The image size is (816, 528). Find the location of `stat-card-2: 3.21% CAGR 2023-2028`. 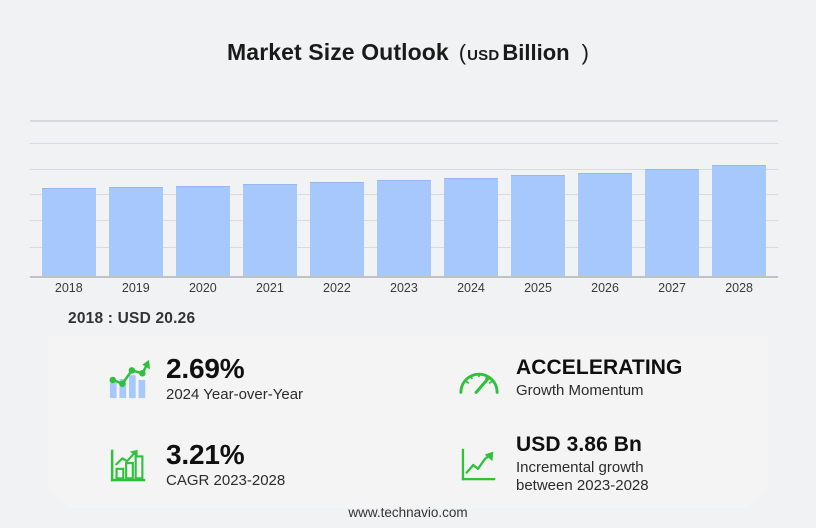

stat-card-2: 3.21% CAGR 2023-2028 is located at coordinates (228, 465).